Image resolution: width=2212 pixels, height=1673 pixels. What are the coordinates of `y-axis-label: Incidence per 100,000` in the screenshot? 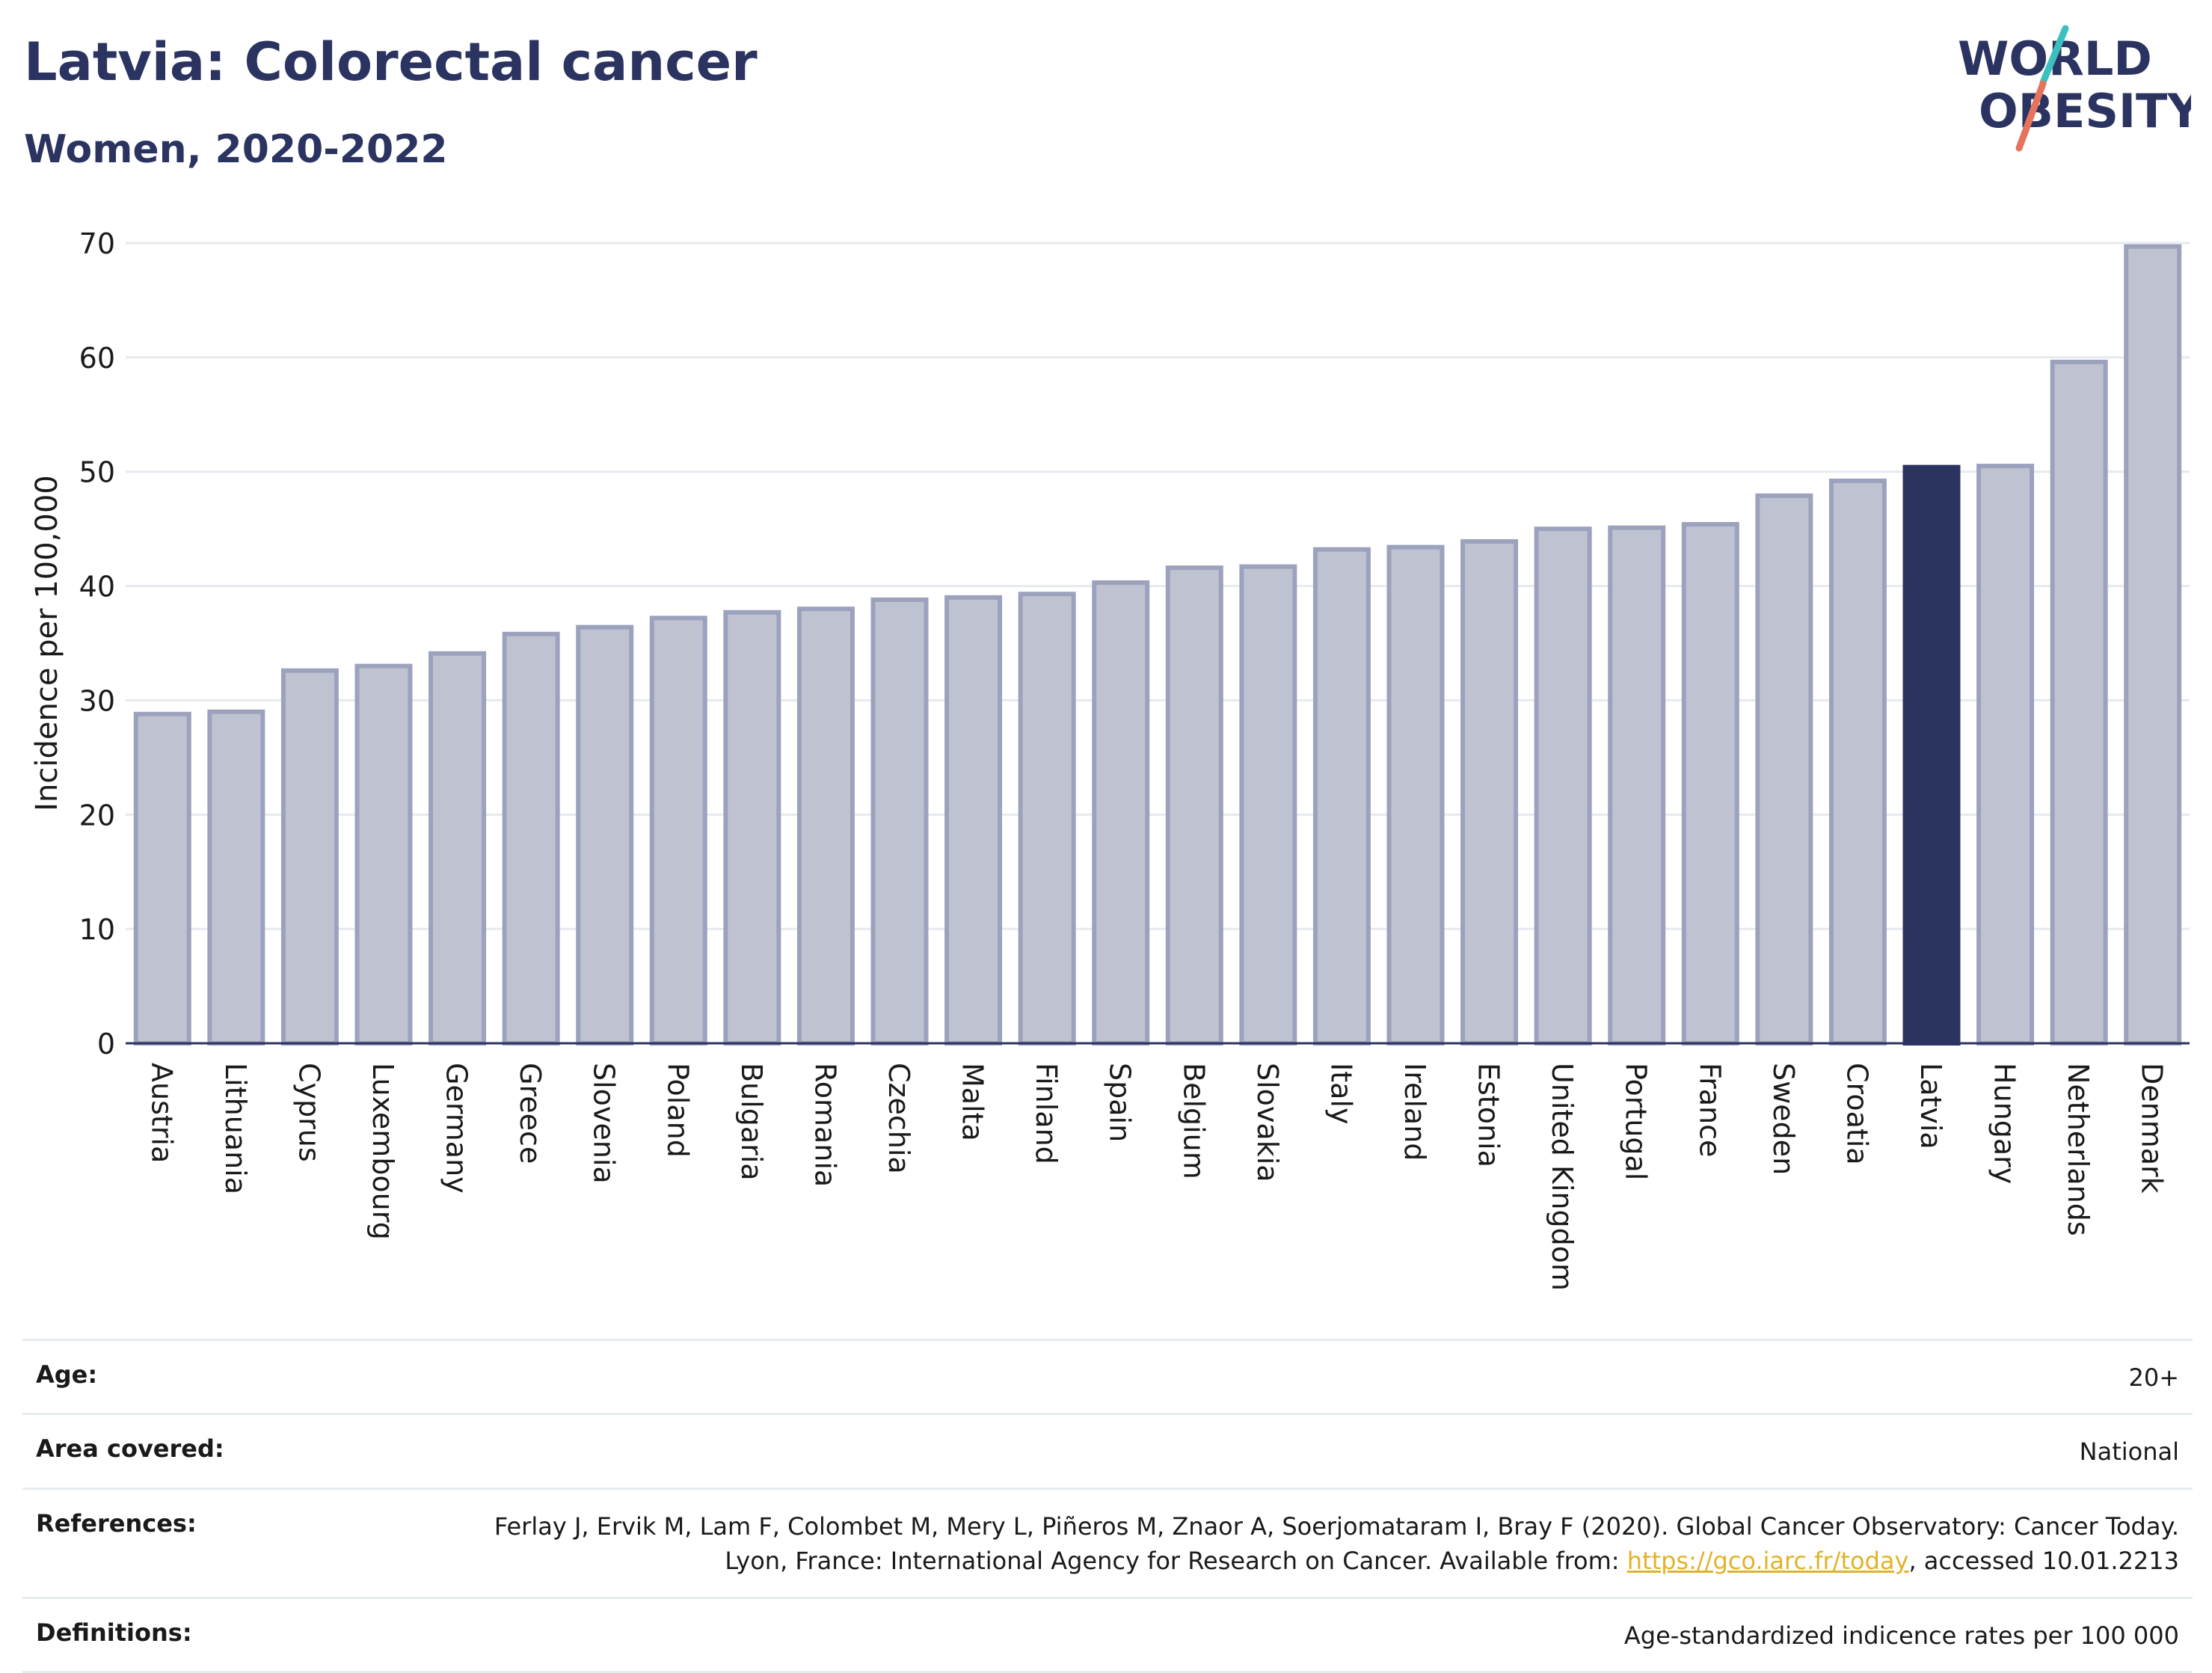 It's located at (47, 643).